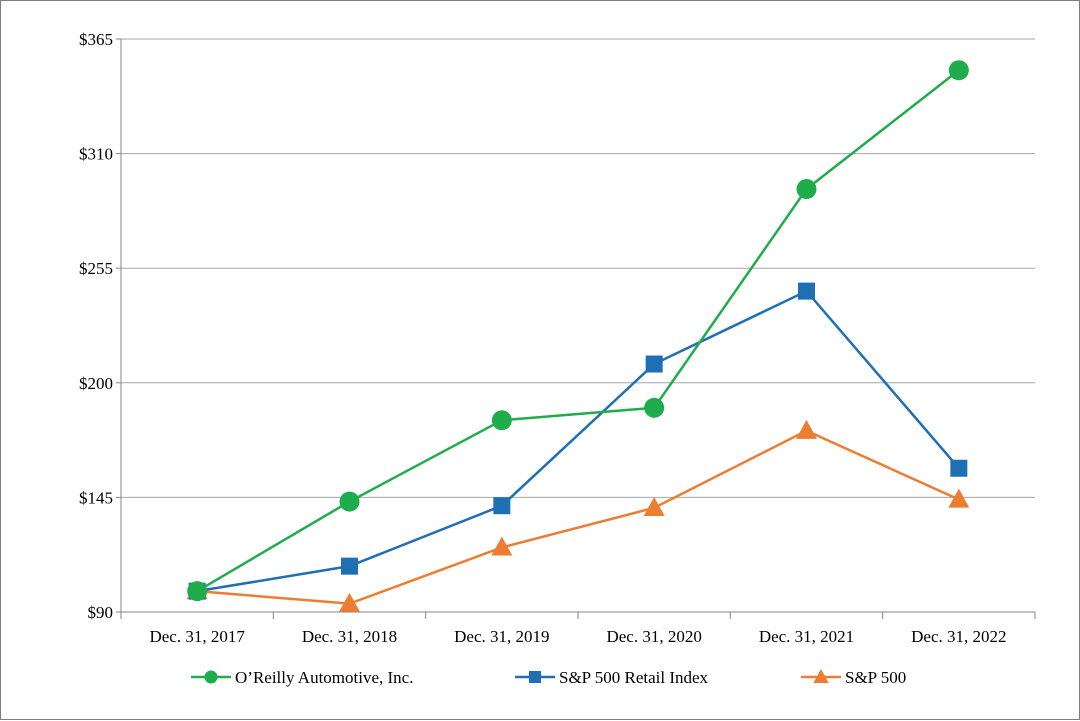 The image size is (1080, 721). Describe the element at coordinates (806, 636) in the screenshot. I see `x-tick-label: Dec. 31, 2021` at that location.